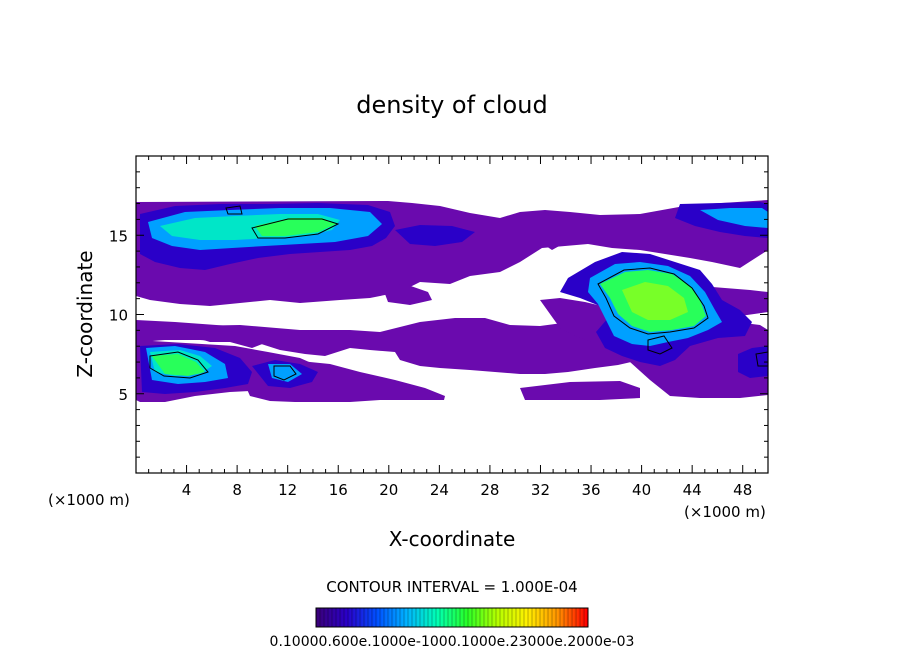  What do you see at coordinates (641, 490) in the screenshot?
I see `x-tick-label: 40` at bounding box center [641, 490].